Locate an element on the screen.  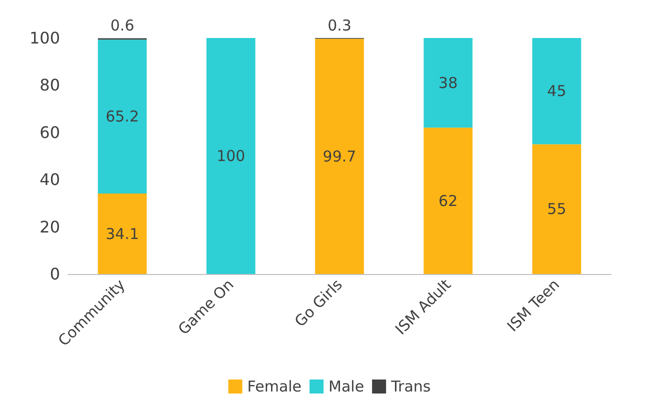
legend-label: Male is located at coordinates (346, 387).